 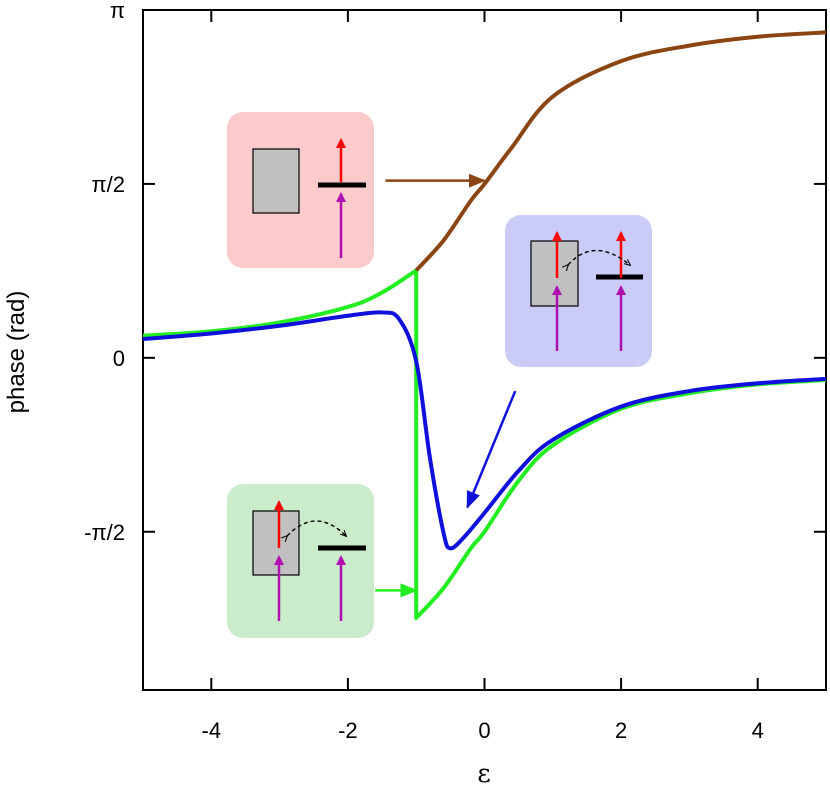 What do you see at coordinates (491, 449) in the screenshot?
I see `annotation-arrow` at bounding box center [491, 449].